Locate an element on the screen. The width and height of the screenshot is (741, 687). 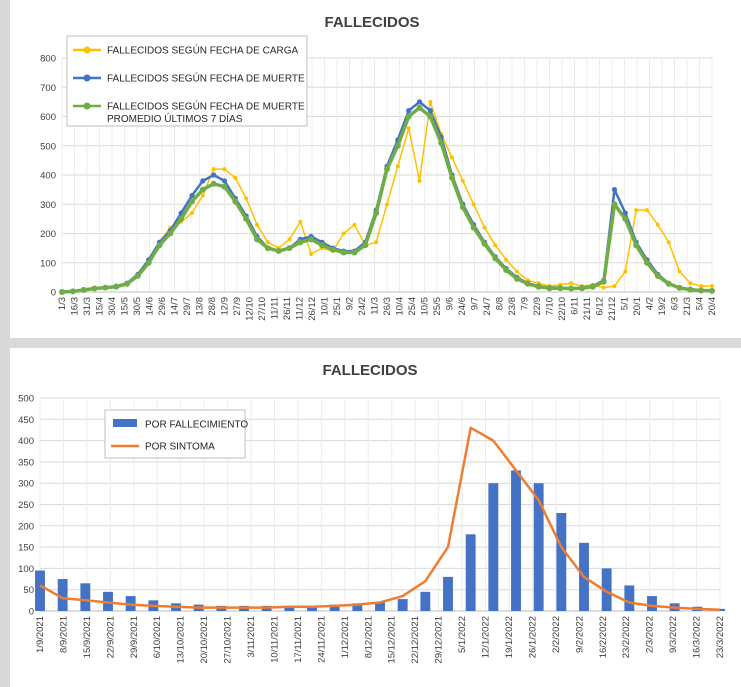
y-tick-label: 600 is located at coordinates (48, 117).